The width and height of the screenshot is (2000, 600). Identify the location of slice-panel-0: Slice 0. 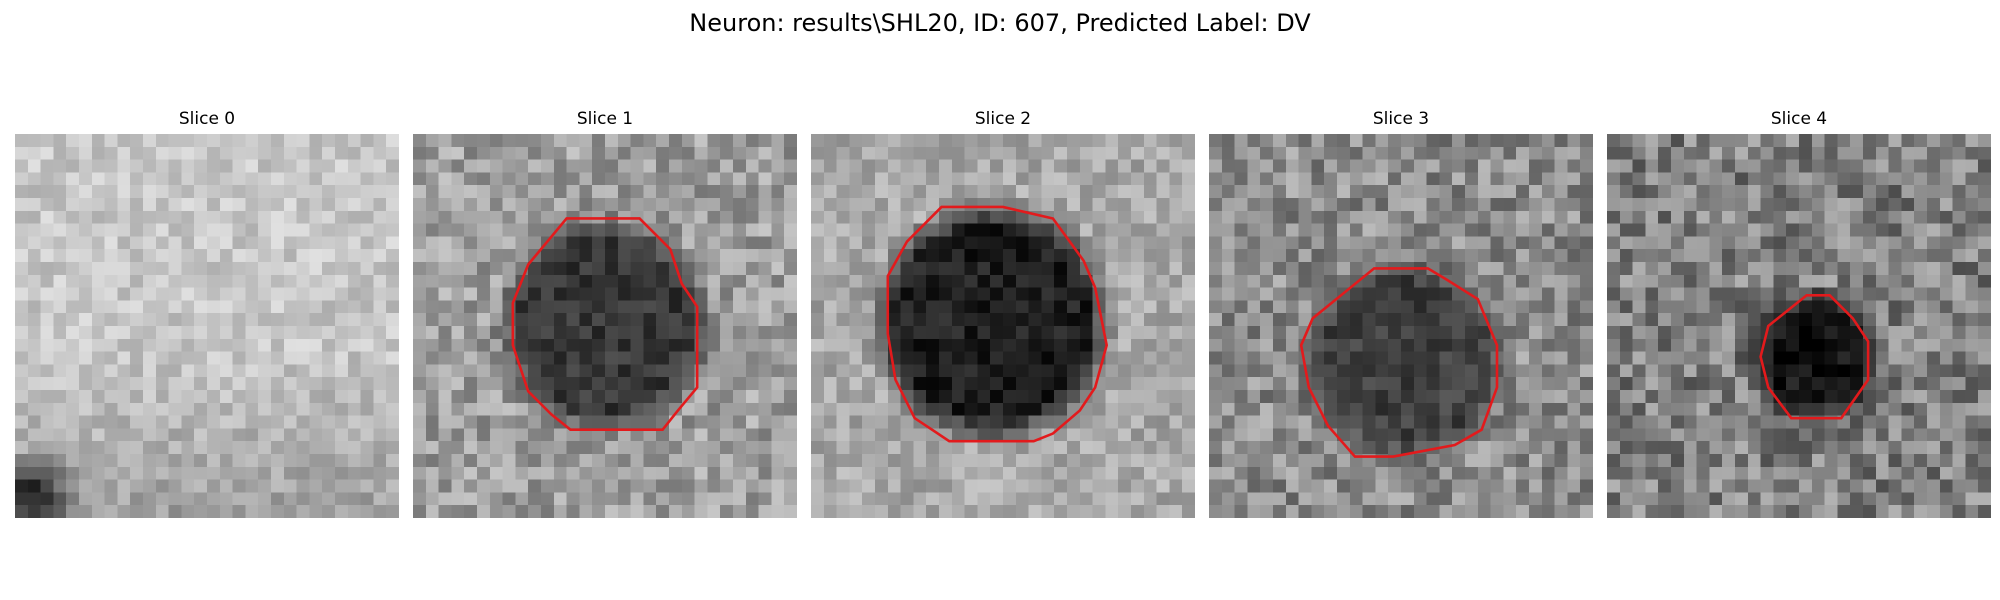
(207, 313).